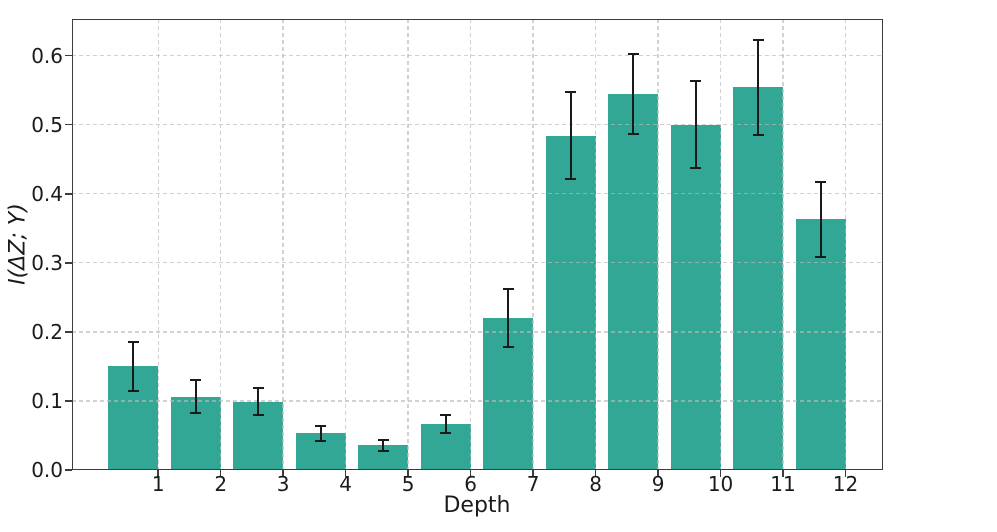 The width and height of the screenshot is (997, 532). Describe the element at coordinates (720, 484) in the screenshot. I see `x-tick-label-10: 10` at that location.